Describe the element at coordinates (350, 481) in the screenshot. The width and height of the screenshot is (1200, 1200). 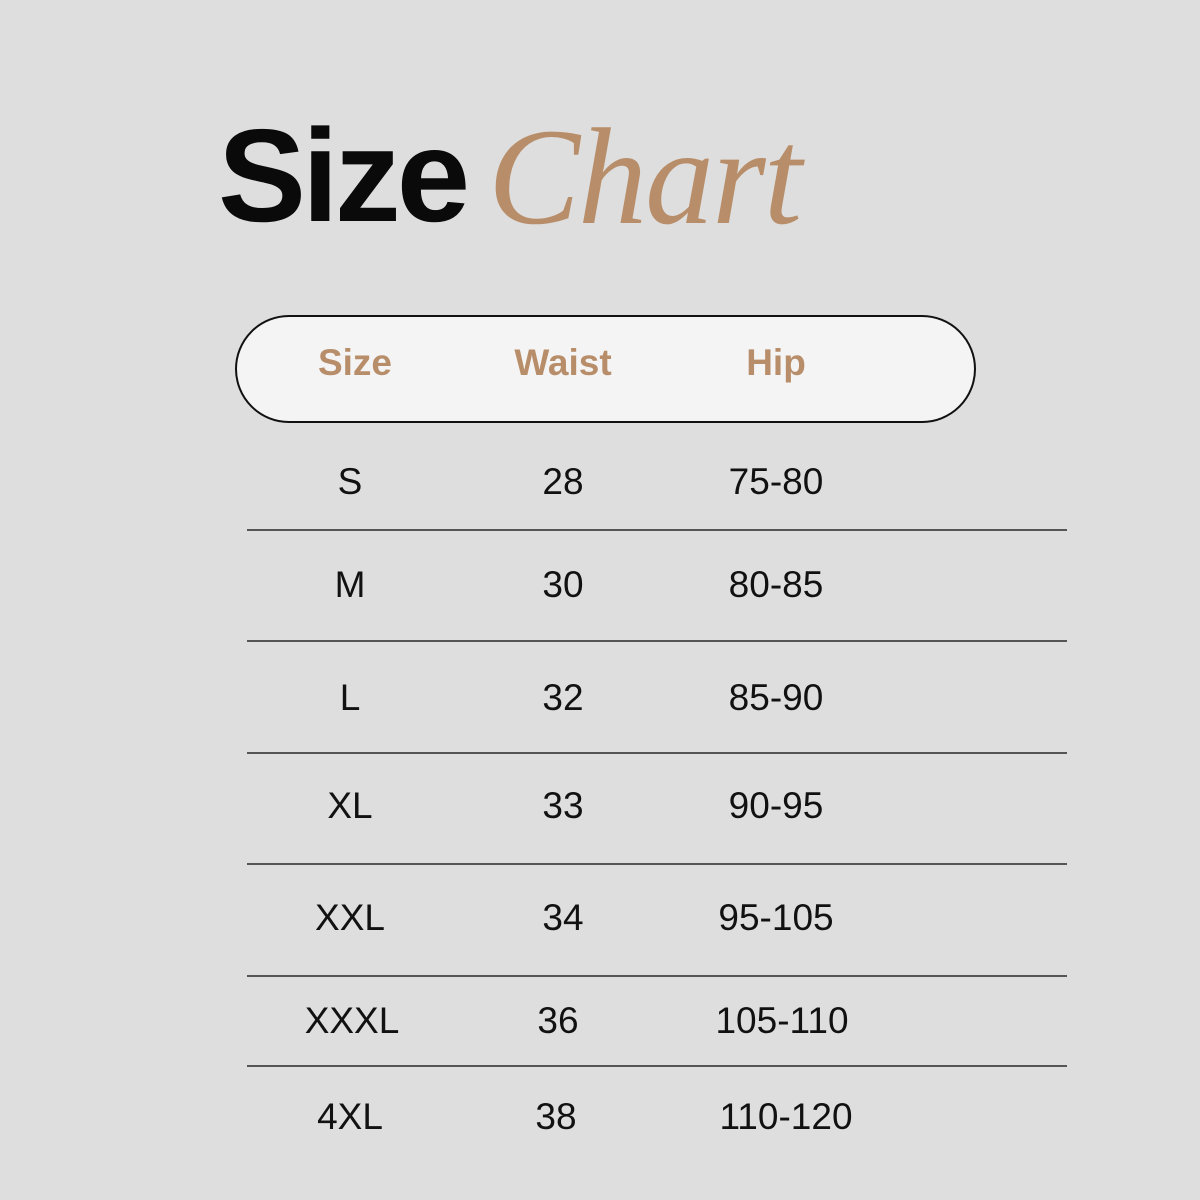
I see `cell-size: S` at that location.